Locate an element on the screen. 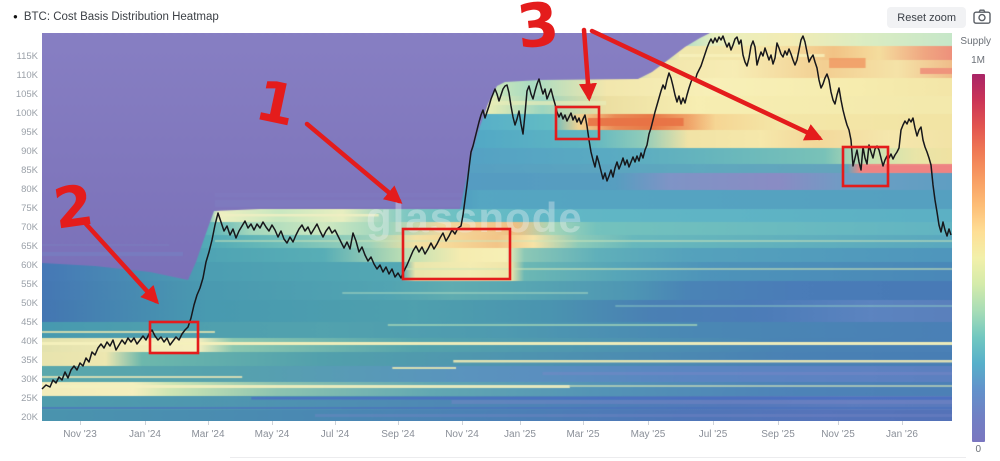 This screenshot has height=461, width=1000. x-axis-label: Mar '24 is located at coordinates (208, 434).